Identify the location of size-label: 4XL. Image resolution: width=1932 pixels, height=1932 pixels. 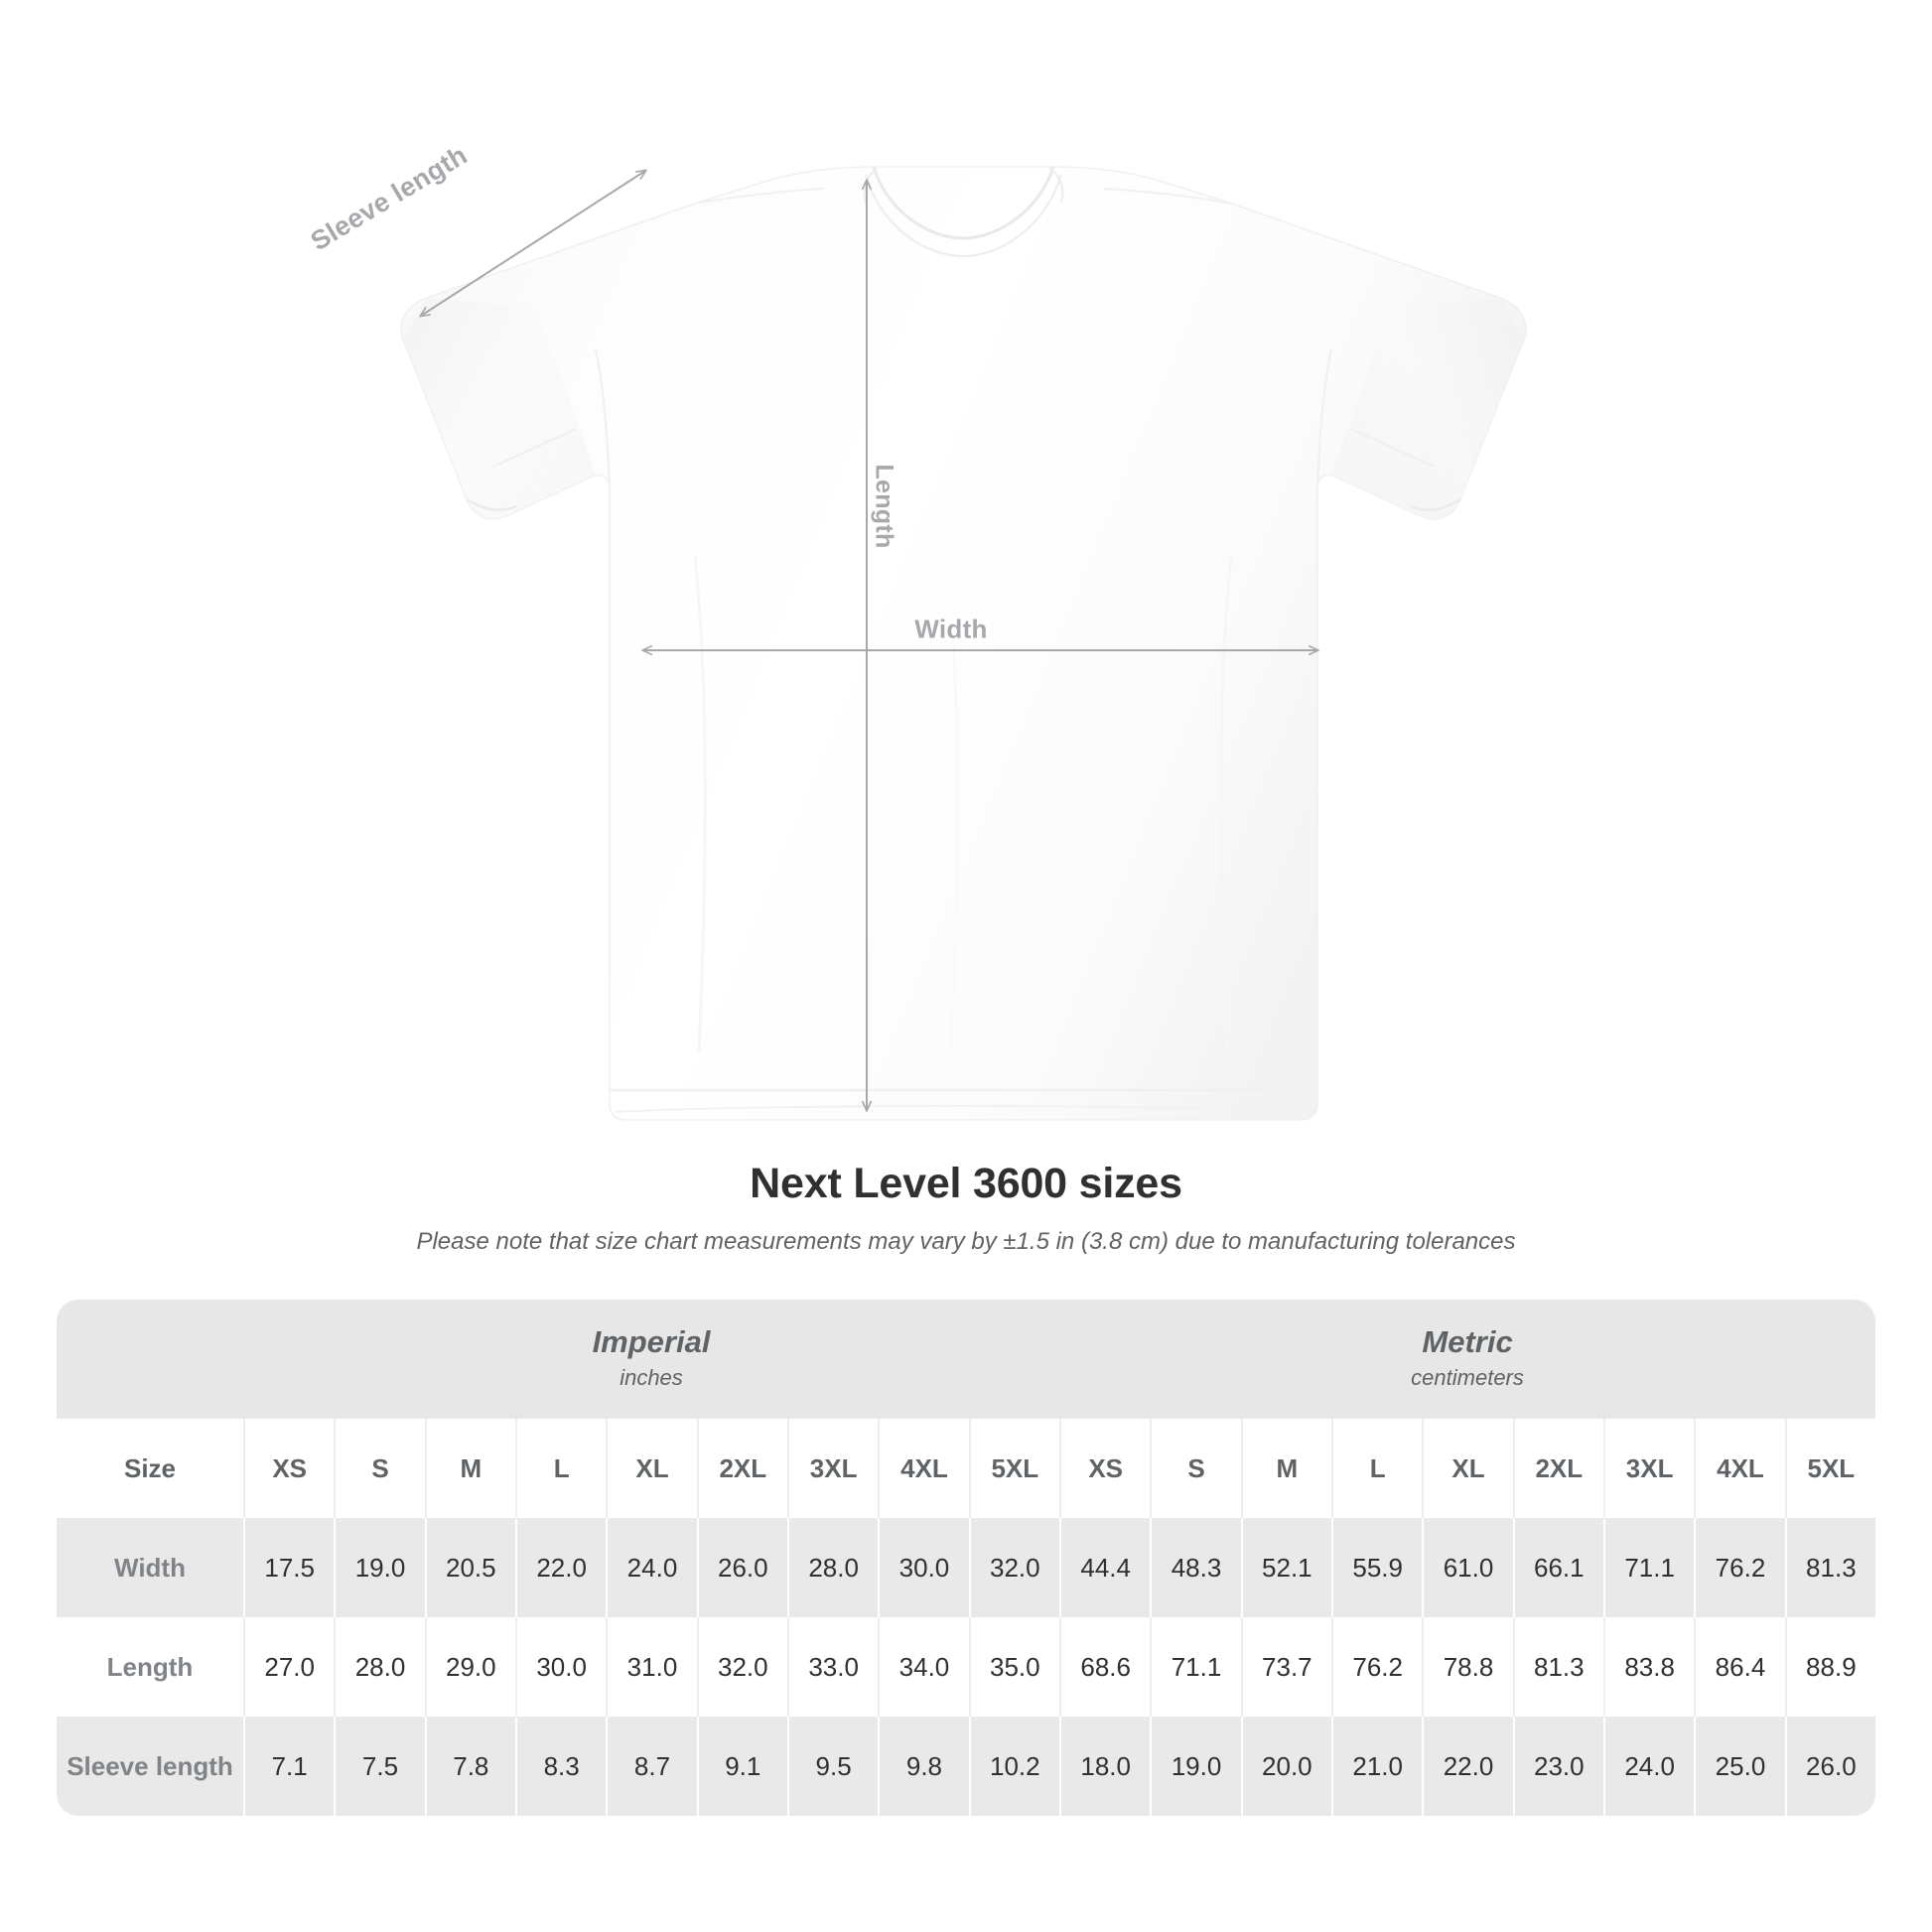
(1741, 1467).